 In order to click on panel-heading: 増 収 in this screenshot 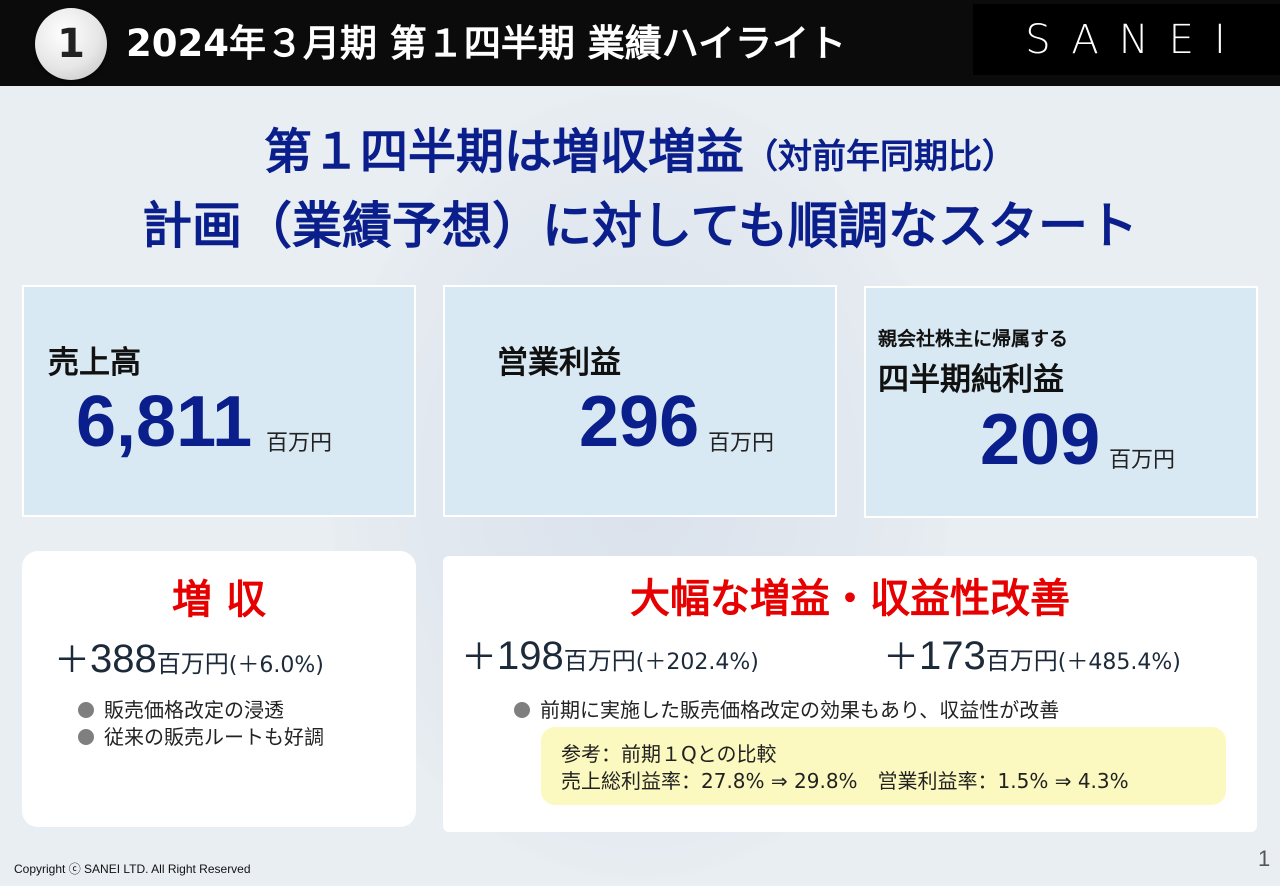, I will do `click(219, 600)`.